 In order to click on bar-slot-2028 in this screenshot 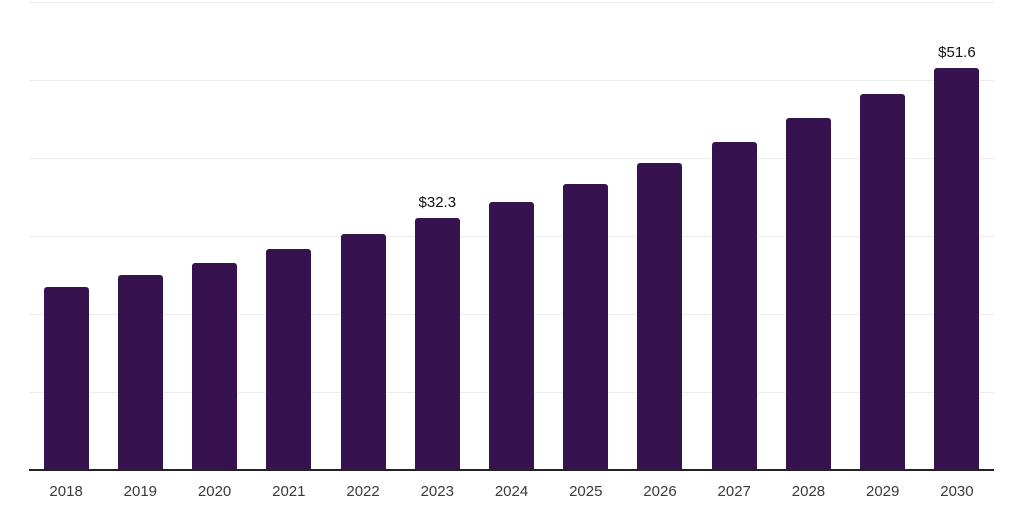, I will do `click(808, 236)`.